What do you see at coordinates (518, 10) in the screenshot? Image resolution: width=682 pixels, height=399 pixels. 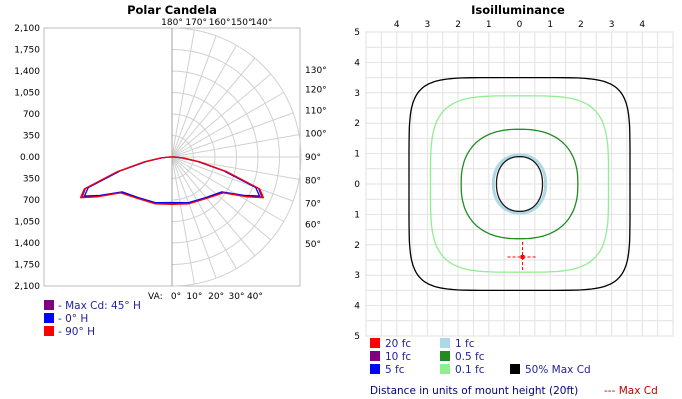 I see `iso-chart-title: Isoilluminance` at bounding box center [518, 10].